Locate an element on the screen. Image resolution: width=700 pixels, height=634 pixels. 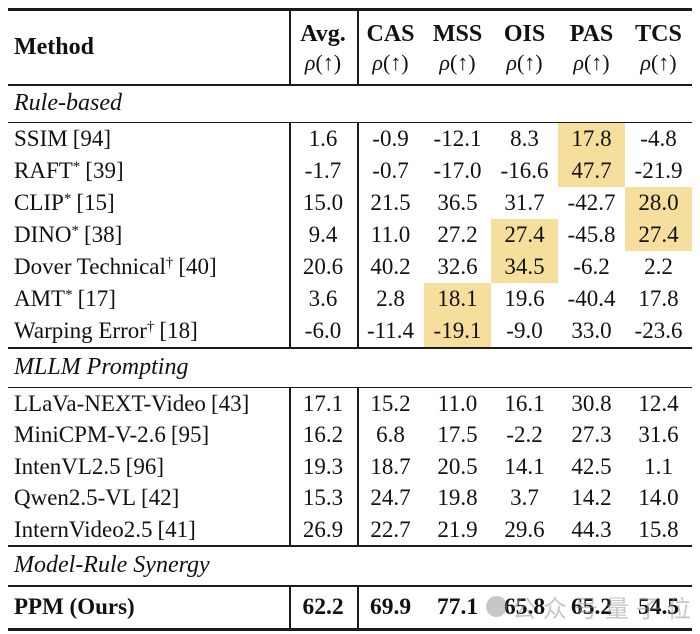
method-ref: [94] is located at coordinates (92, 139).